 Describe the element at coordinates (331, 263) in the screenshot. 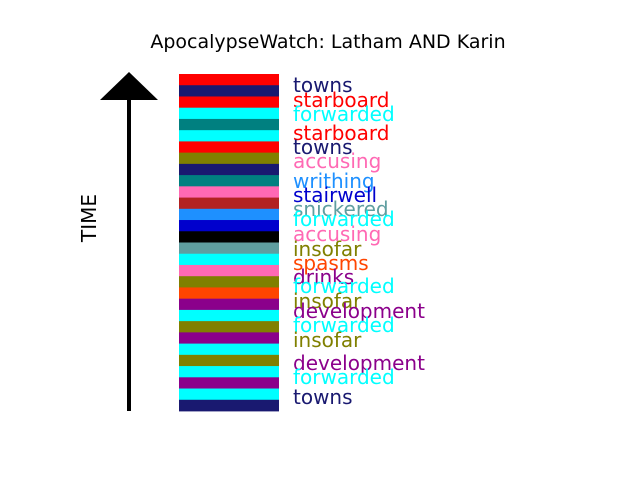

I see `word-label: spasms` at that location.